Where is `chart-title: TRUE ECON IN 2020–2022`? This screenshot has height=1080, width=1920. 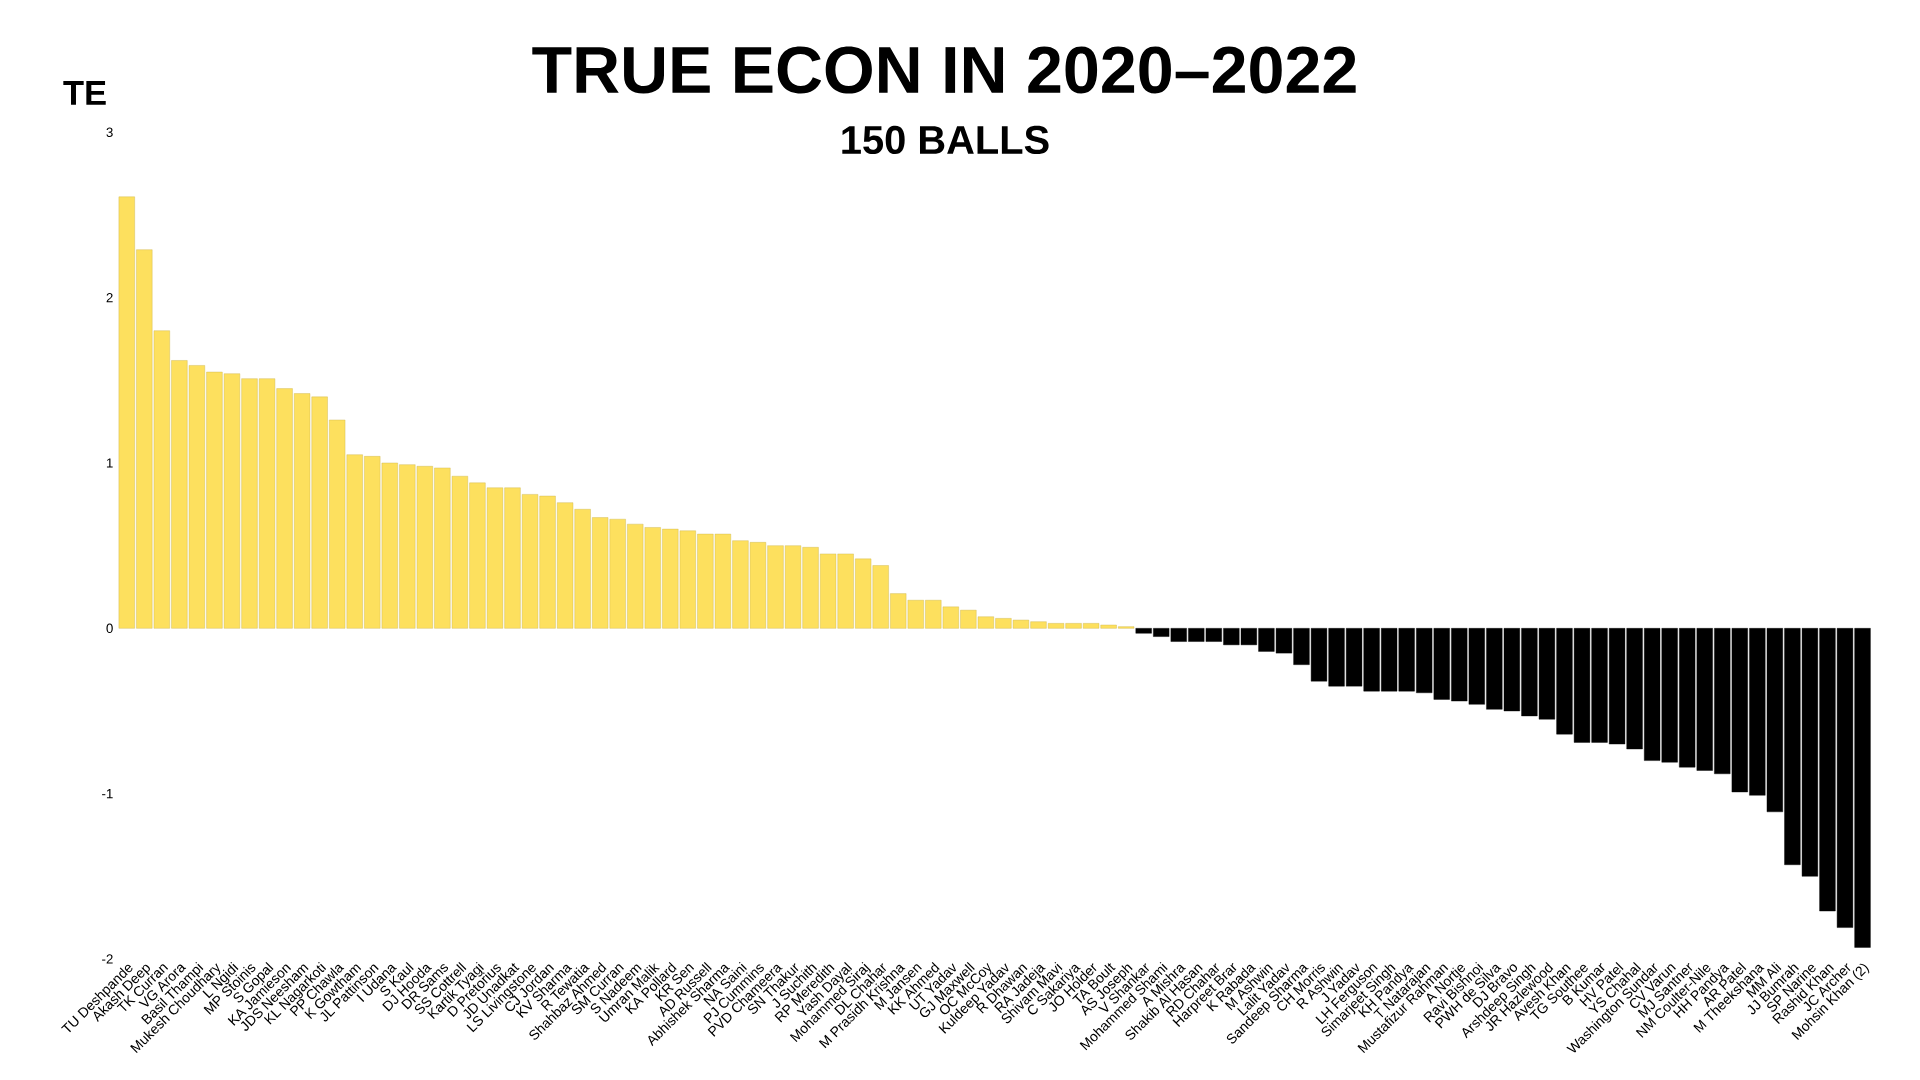
chart-title: TRUE ECON IN 2020–2022 is located at coordinates (944, 70).